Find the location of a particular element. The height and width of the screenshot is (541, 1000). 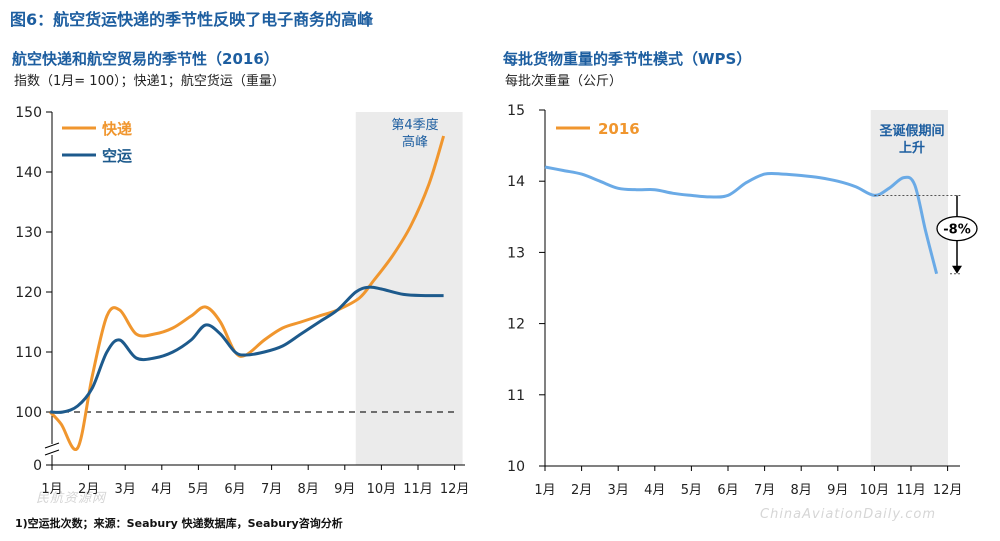

right-x-tick-label: 3月 is located at coordinates (618, 490).